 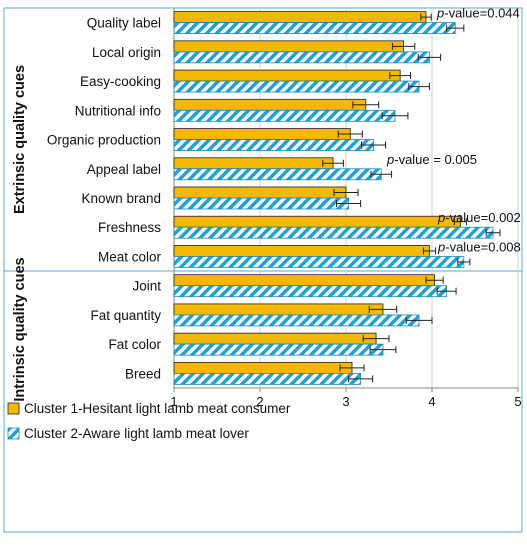 I want to click on p-value-annotation: p-value = 0.005, so click(x=431, y=159).